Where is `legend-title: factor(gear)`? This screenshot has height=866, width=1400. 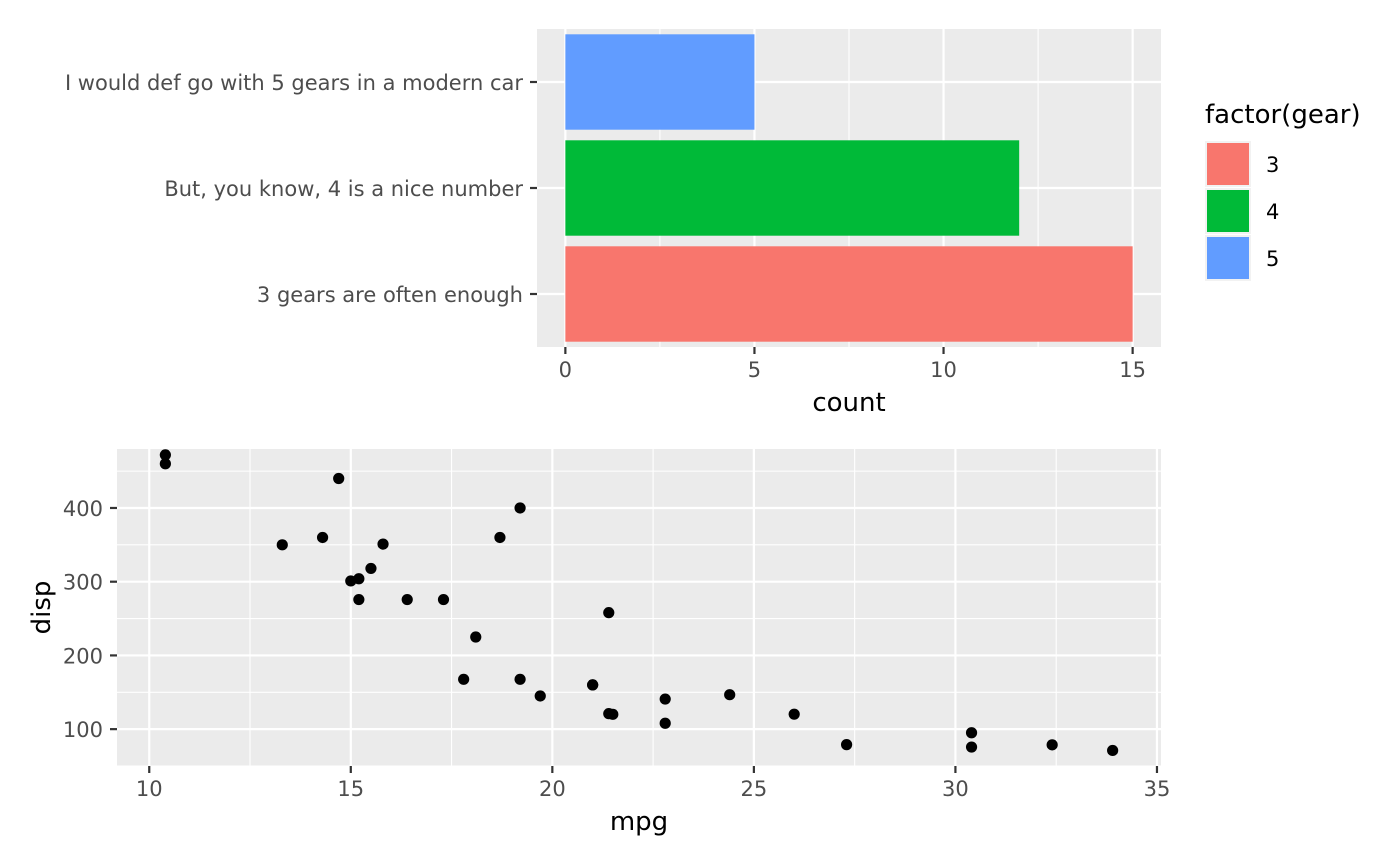
legend-title: factor(gear) is located at coordinates (1283, 115).